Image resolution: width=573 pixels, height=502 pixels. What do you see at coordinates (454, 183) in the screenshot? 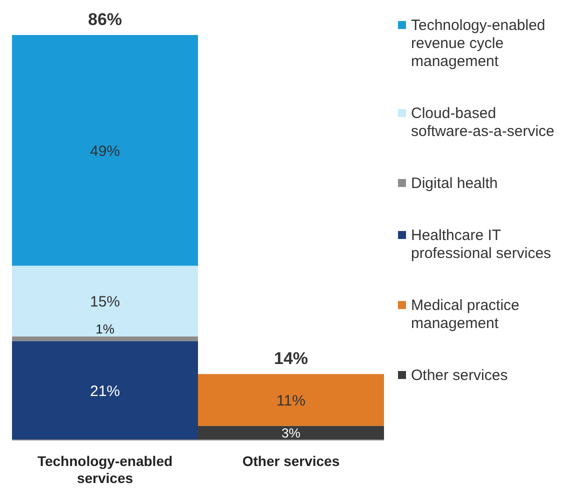
I see `legend-label: Digital health` at bounding box center [454, 183].